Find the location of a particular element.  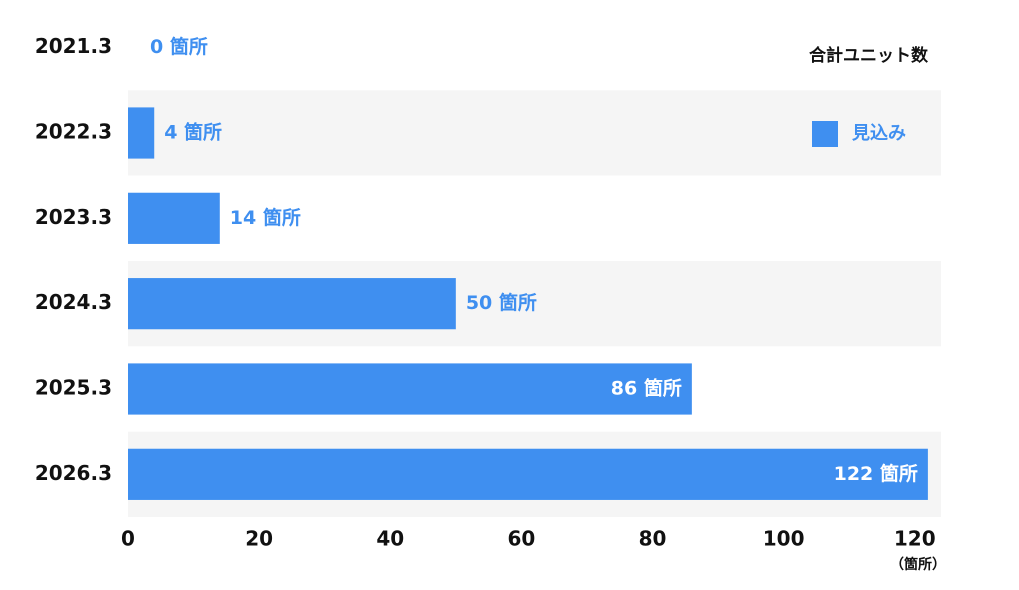

y-tick-label: 2025.3 is located at coordinates (73, 388).